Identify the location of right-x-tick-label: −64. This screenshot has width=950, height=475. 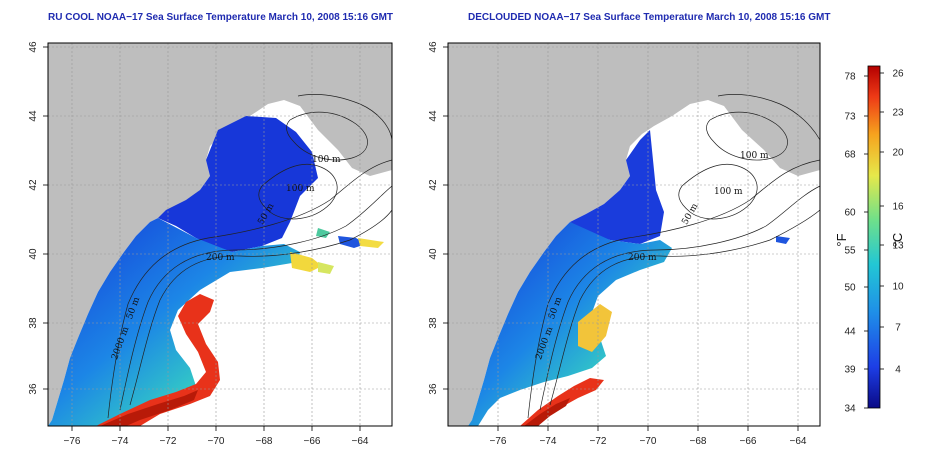
(798, 441).